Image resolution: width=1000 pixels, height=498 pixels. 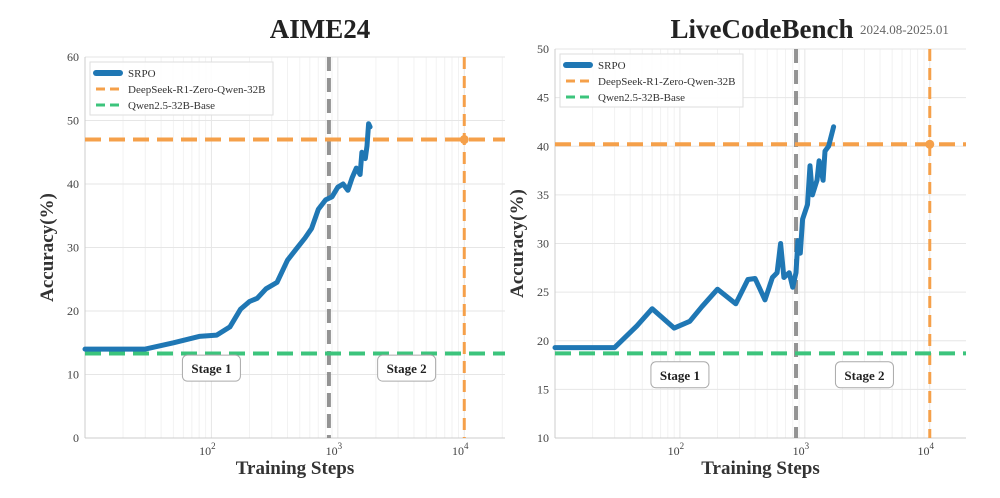 I want to click on y-tick-label: 35, so click(x=543, y=195).